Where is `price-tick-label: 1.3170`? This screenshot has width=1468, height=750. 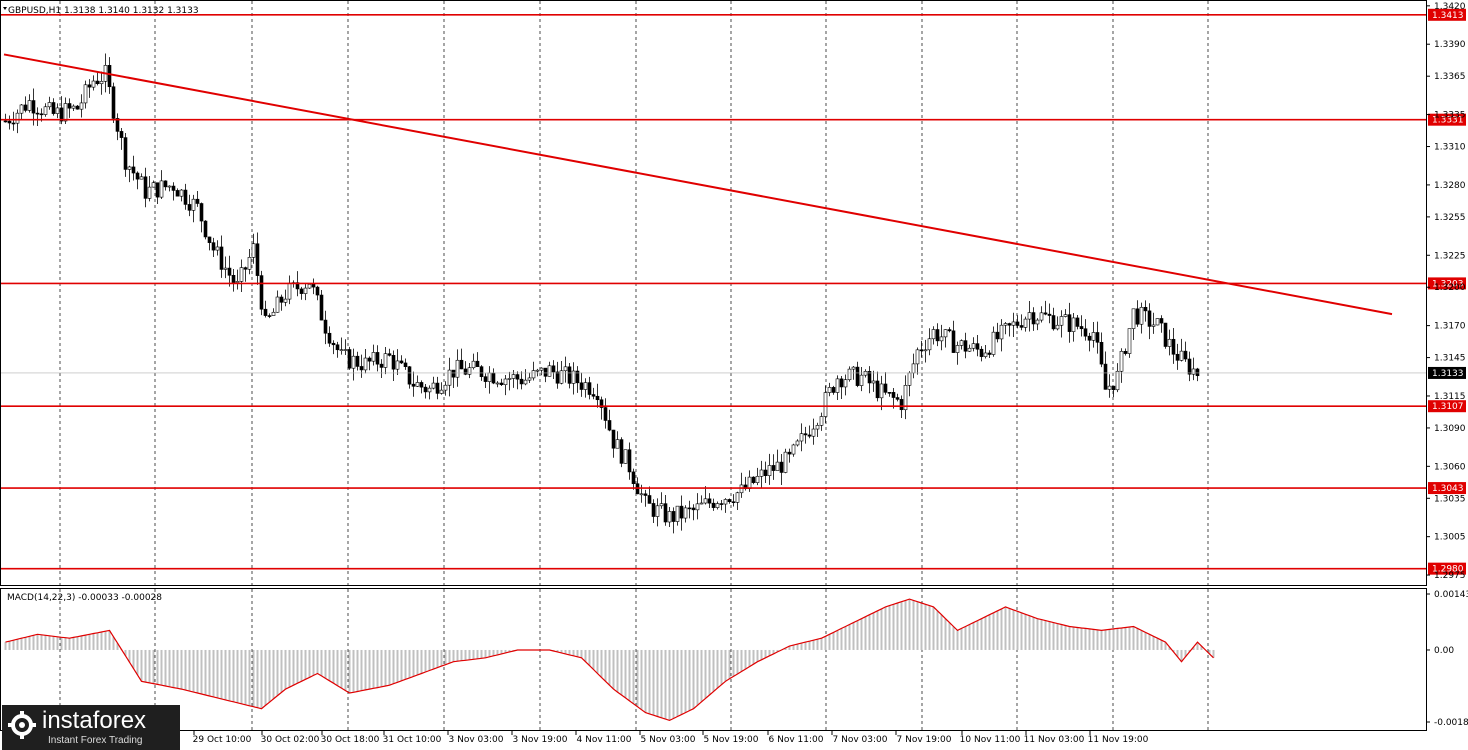 price-tick-label: 1.3170 is located at coordinates (1450, 327).